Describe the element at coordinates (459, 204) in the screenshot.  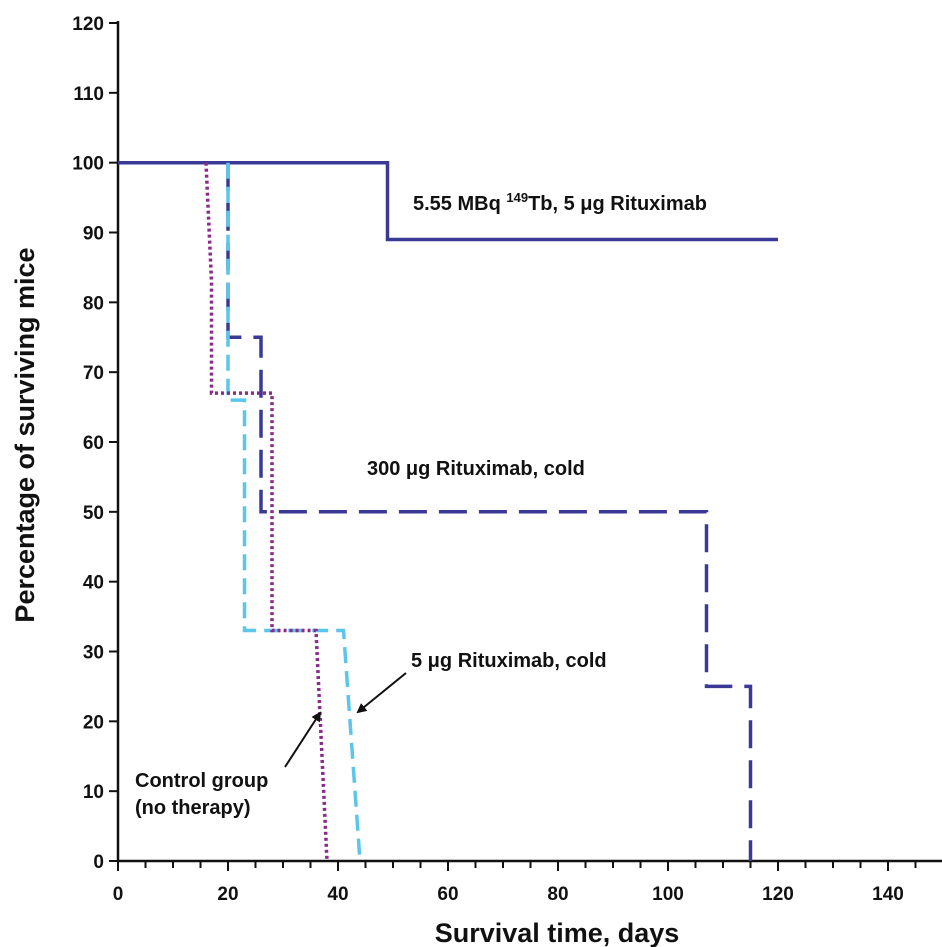
I see `annotation-tb149-pre: 5.55 MBq` at that location.